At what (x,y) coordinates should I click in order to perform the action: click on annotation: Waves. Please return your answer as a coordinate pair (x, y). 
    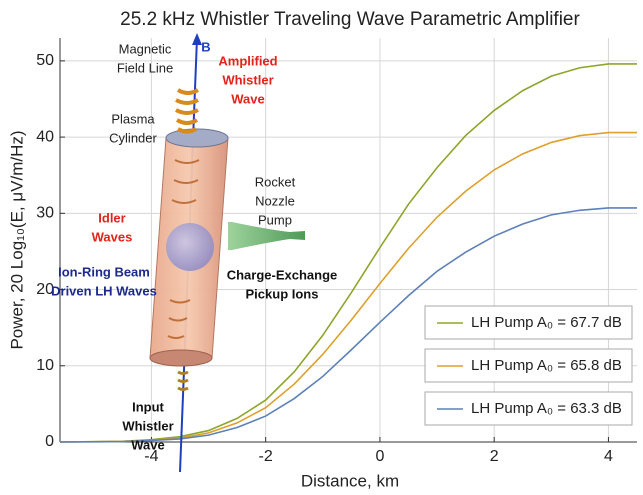
    Looking at the image, I should click on (112, 236).